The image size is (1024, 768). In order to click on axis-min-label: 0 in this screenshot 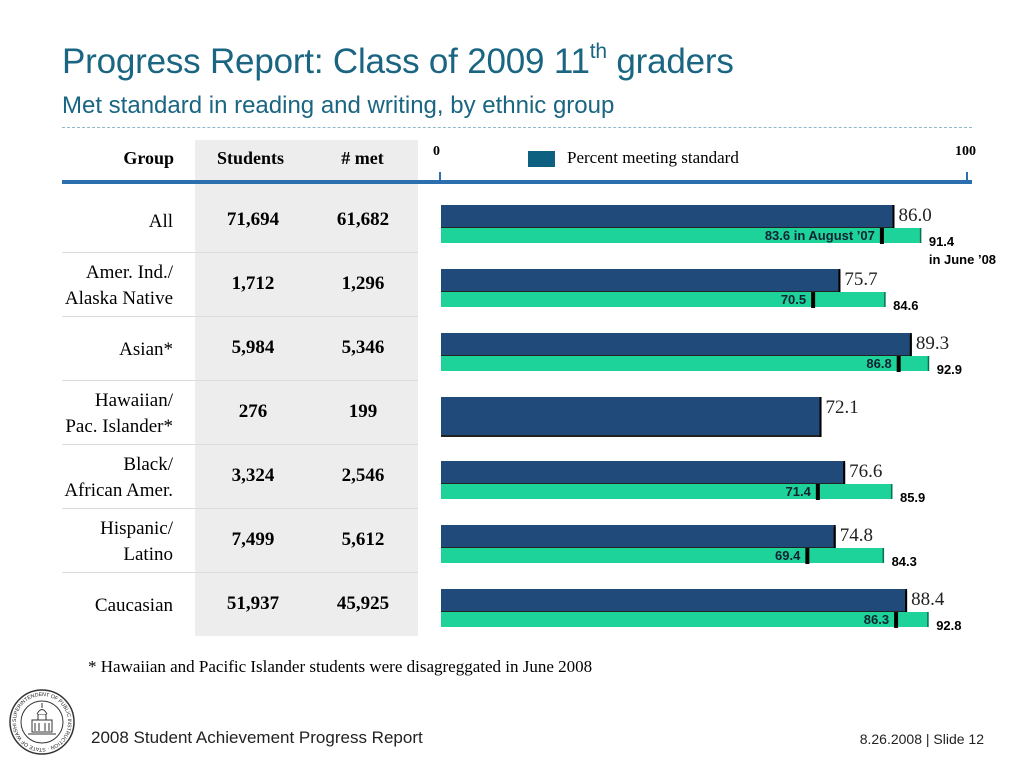, I will do `click(436, 151)`.